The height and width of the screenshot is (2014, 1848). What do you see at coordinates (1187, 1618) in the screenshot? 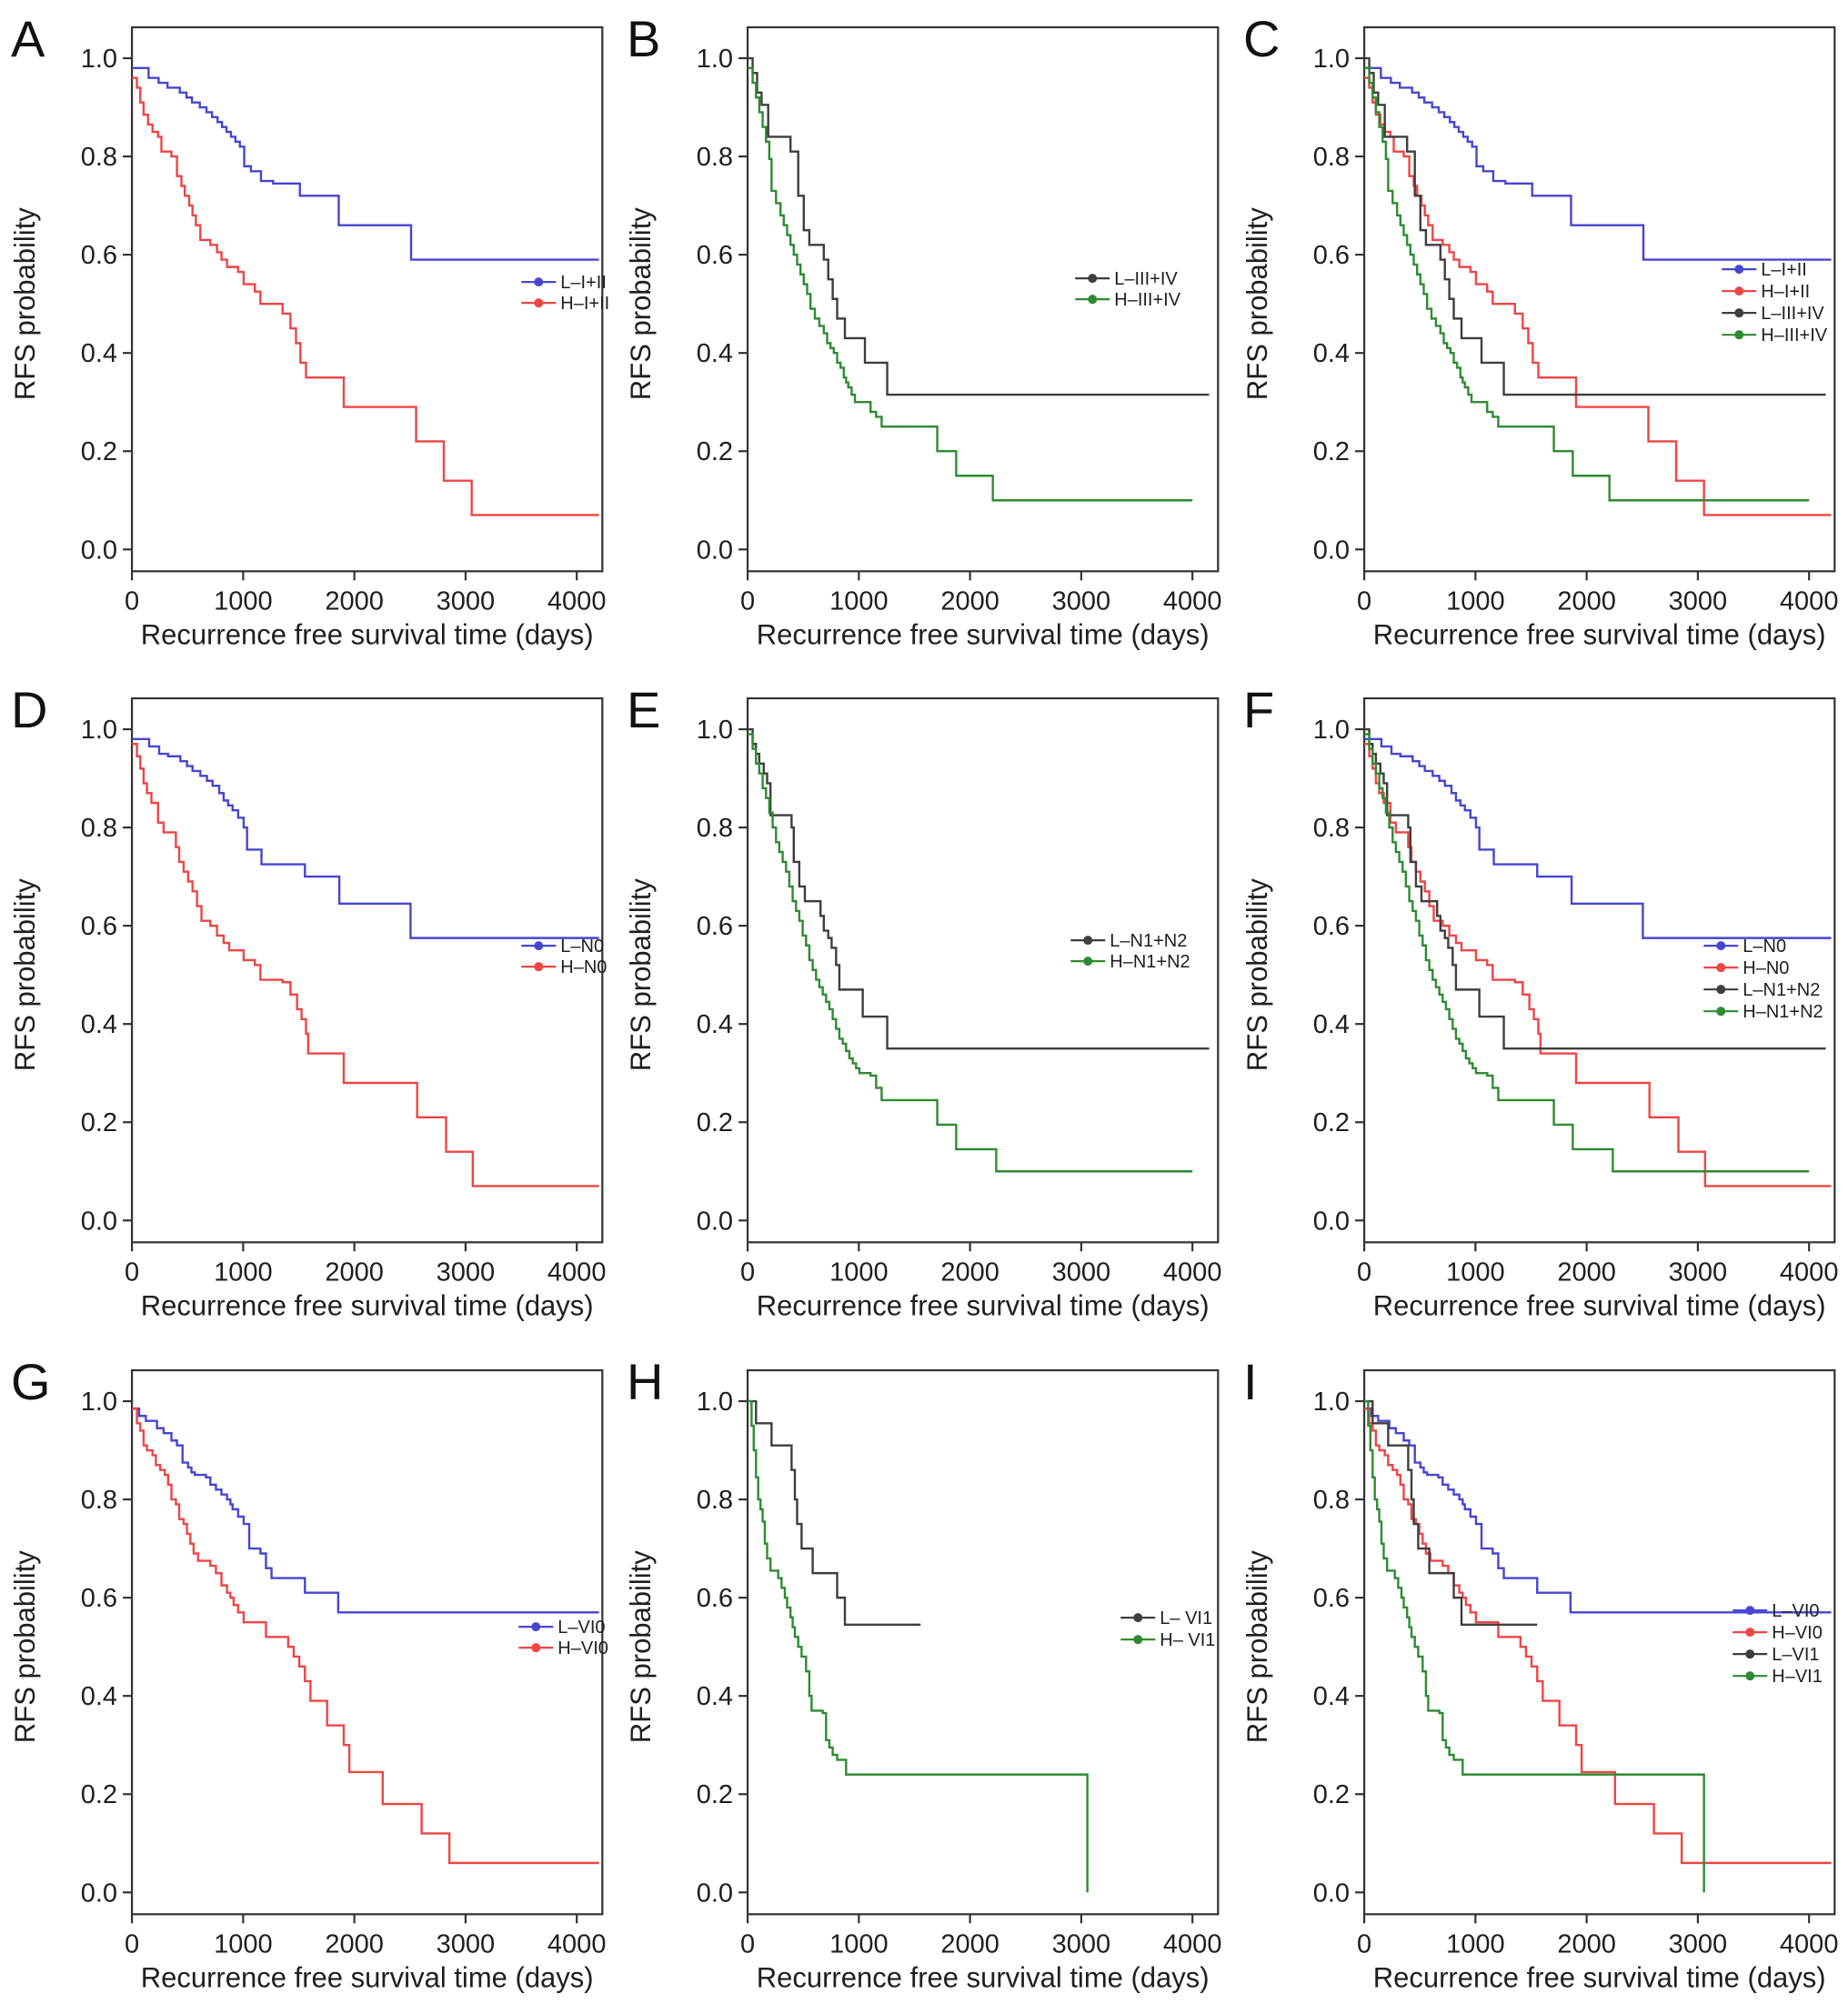
I see `legend-label-L– VI1: L– VI1` at bounding box center [1187, 1618].